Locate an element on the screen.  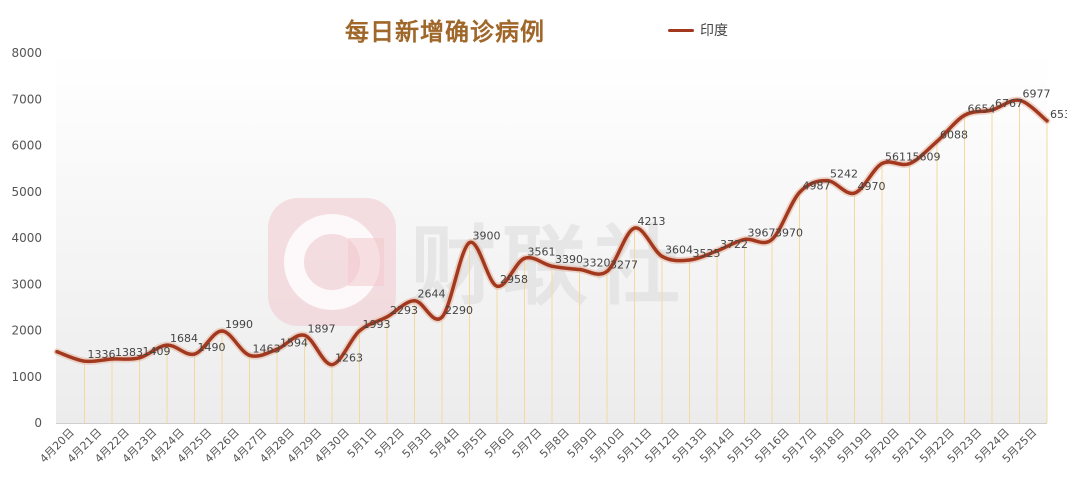
x-tick-label: 5月4日 is located at coordinates (444, 443).